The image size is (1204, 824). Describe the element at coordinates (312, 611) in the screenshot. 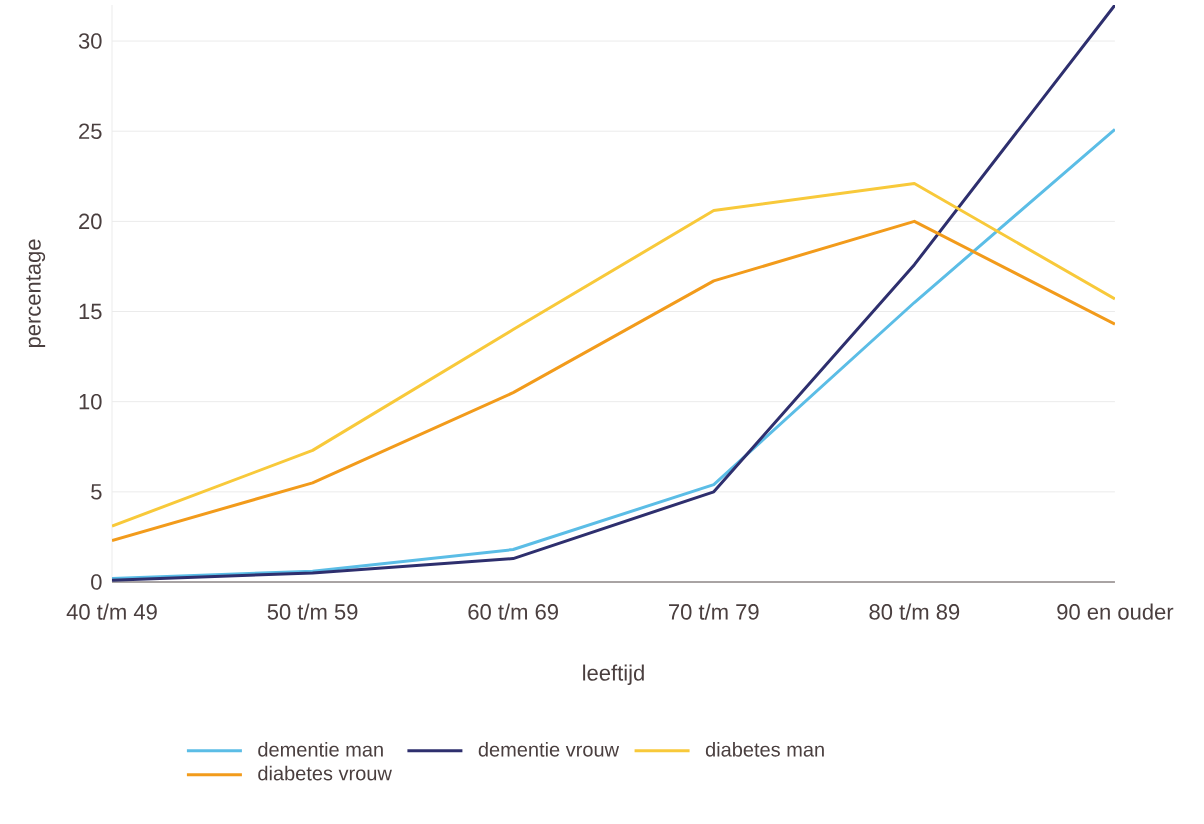

I see `x-tick-label: 50 t/m 59` at that location.